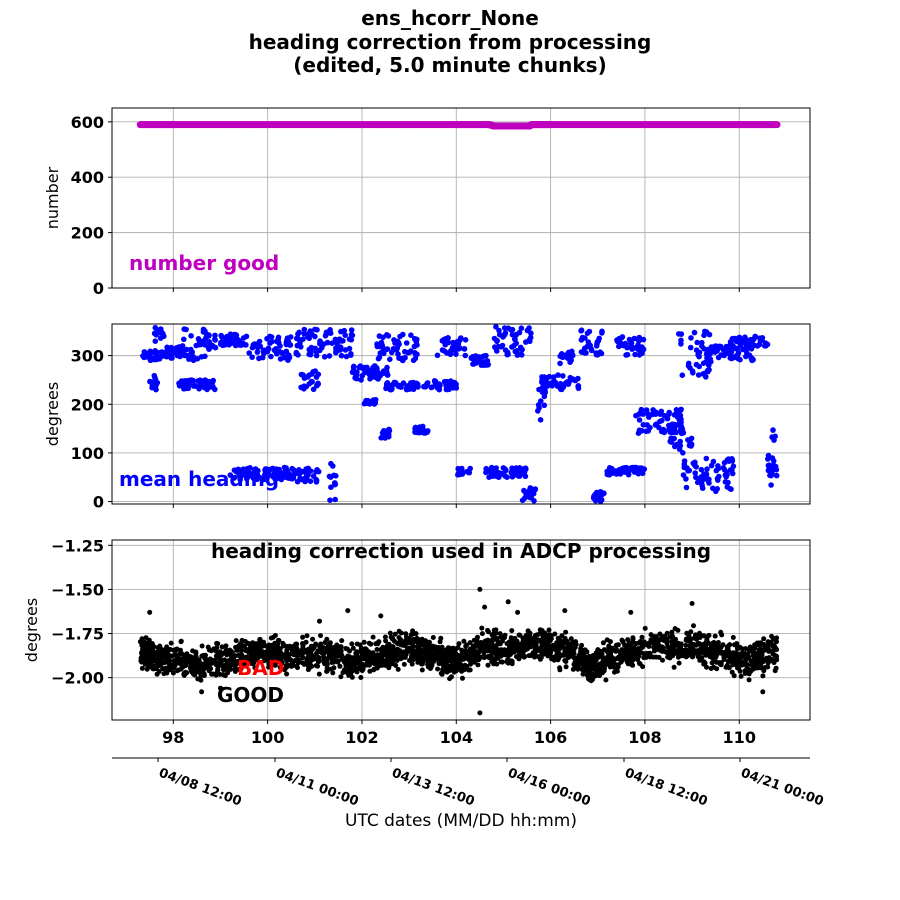 The height and width of the screenshot is (900, 900). I want to click on y-tick-label: 200, so click(87, 404).